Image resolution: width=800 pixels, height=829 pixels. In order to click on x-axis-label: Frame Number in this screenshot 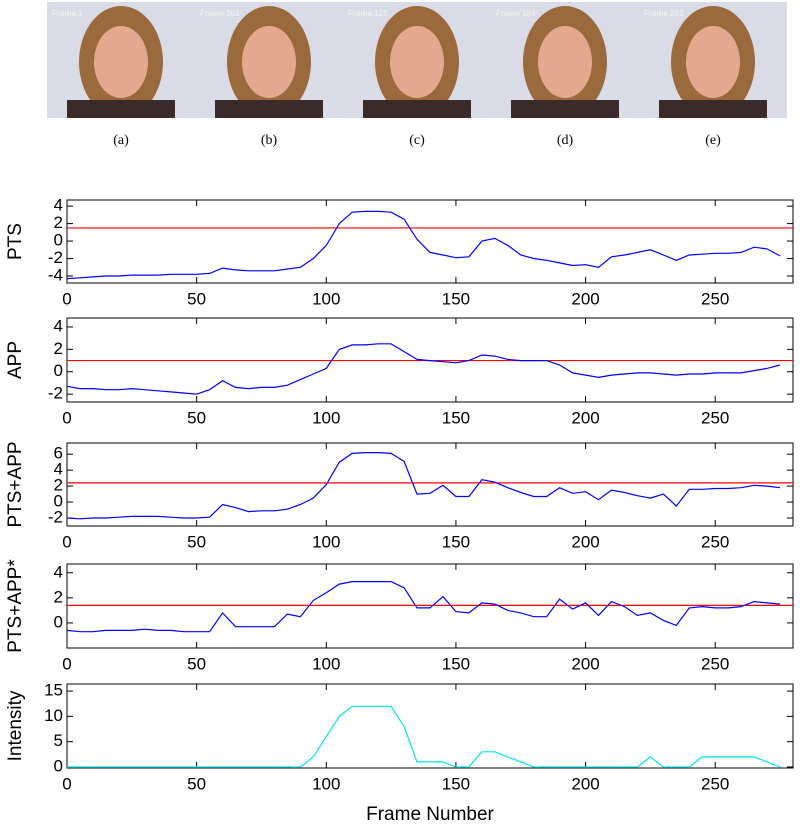, I will do `click(430, 814)`.